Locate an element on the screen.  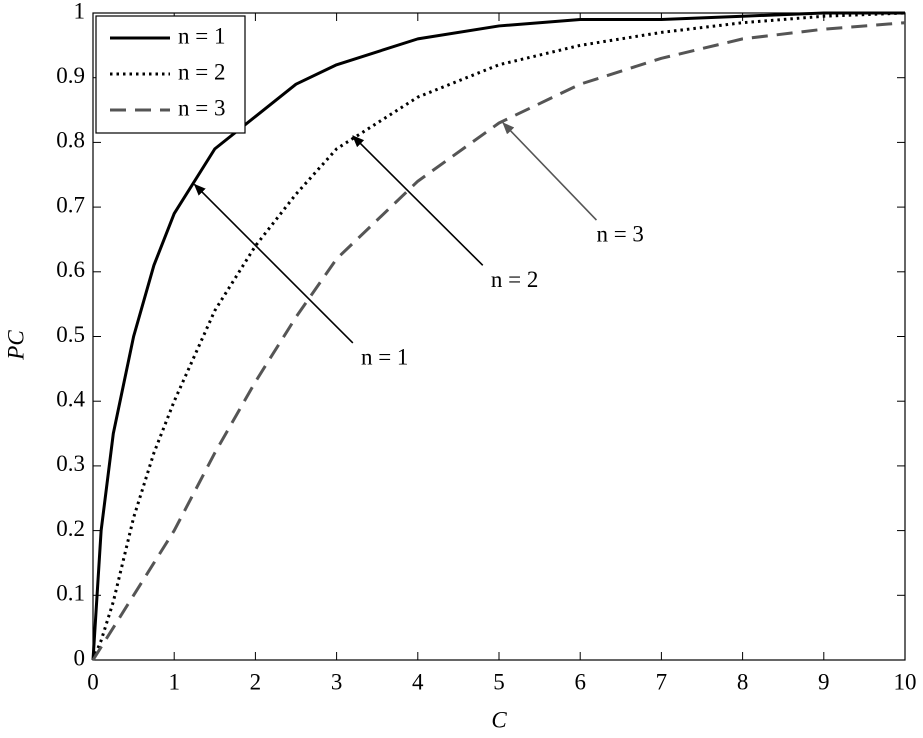
y-tick-label: 0.2 is located at coordinates (70, 528).